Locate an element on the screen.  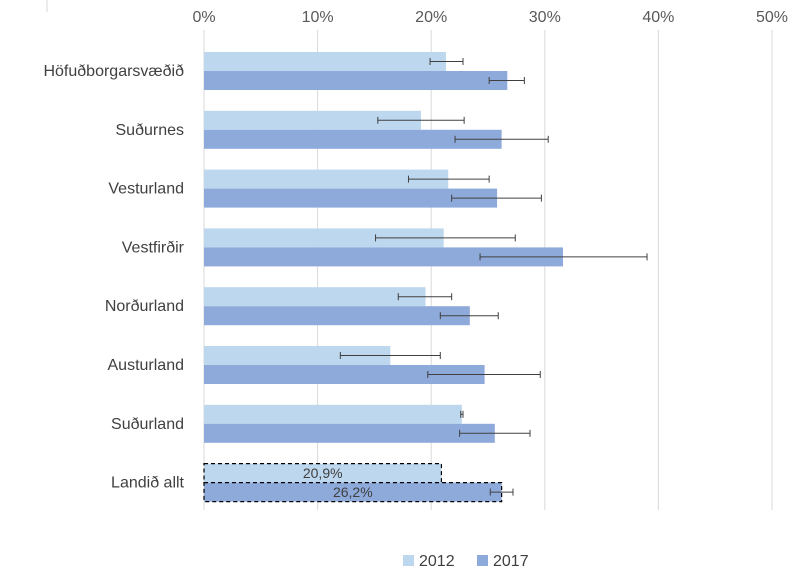
legend: 2012 2017 is located at coordinates (466, 561).